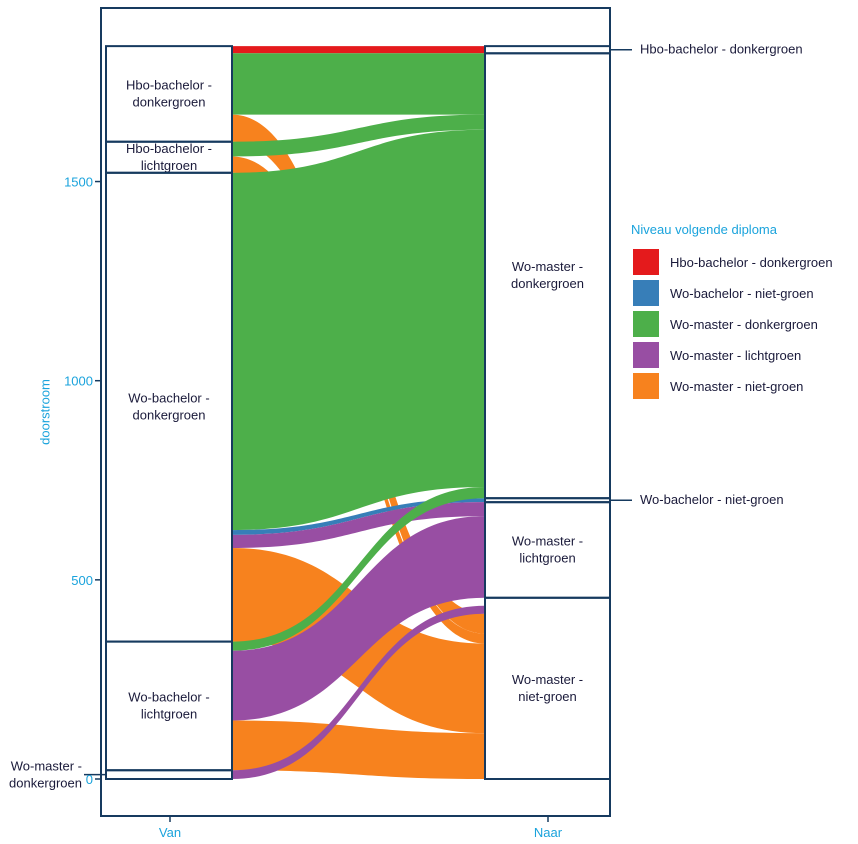 This screenshot has width=858, height=844. What do you see at coordinates (646, 324) in the screenshot?
I see `legend-swatch-wo-master-donkergroen` at bounding box center [646, 324].